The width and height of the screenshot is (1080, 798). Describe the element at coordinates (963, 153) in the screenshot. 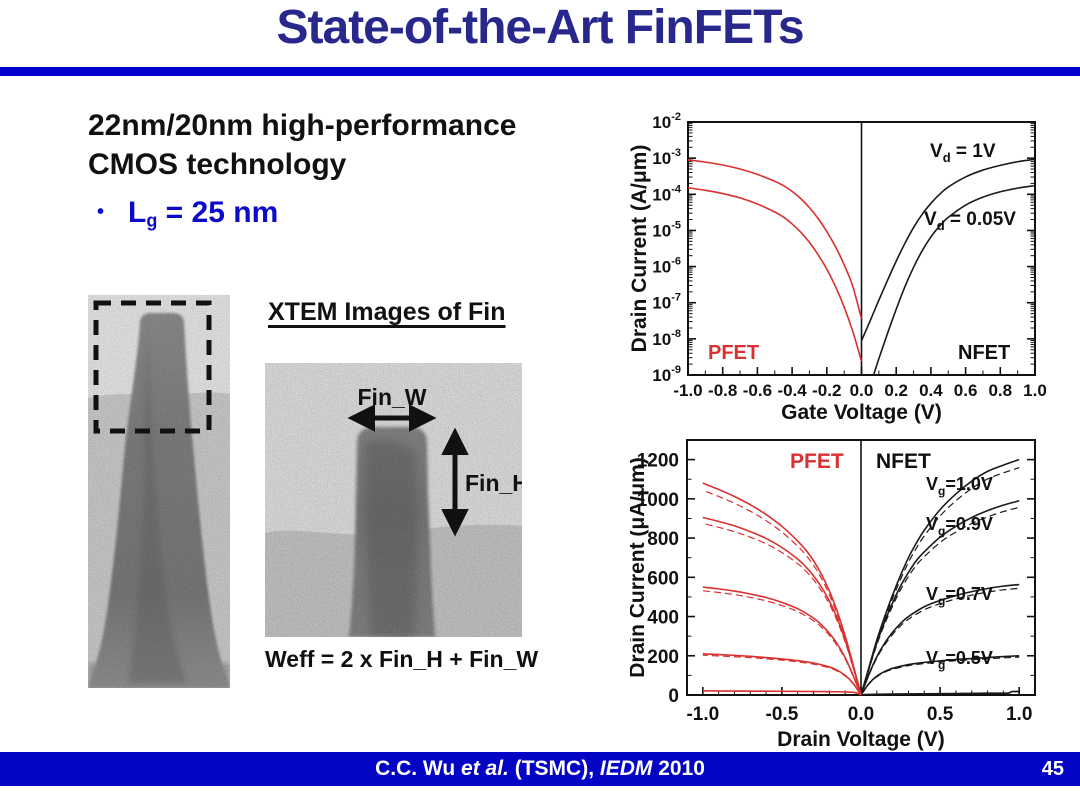

I see `chart-annotation: Vd = 1V` at that location.